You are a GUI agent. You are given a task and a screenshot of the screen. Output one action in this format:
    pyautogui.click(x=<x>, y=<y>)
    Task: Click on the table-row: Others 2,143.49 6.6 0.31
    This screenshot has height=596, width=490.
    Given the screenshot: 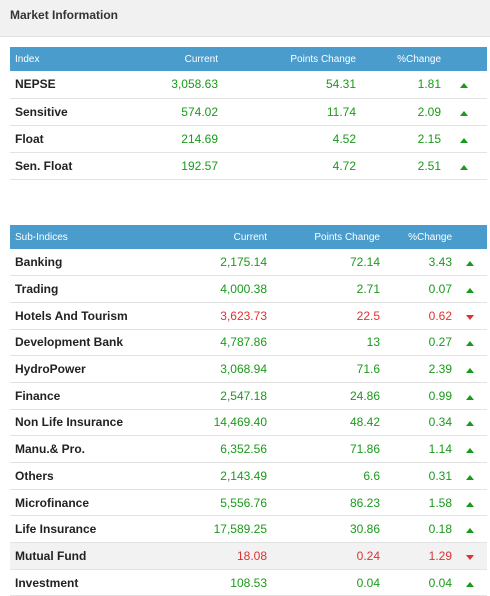 What is the action you would take?
    pyautogui.click(x=248, y=476)
    